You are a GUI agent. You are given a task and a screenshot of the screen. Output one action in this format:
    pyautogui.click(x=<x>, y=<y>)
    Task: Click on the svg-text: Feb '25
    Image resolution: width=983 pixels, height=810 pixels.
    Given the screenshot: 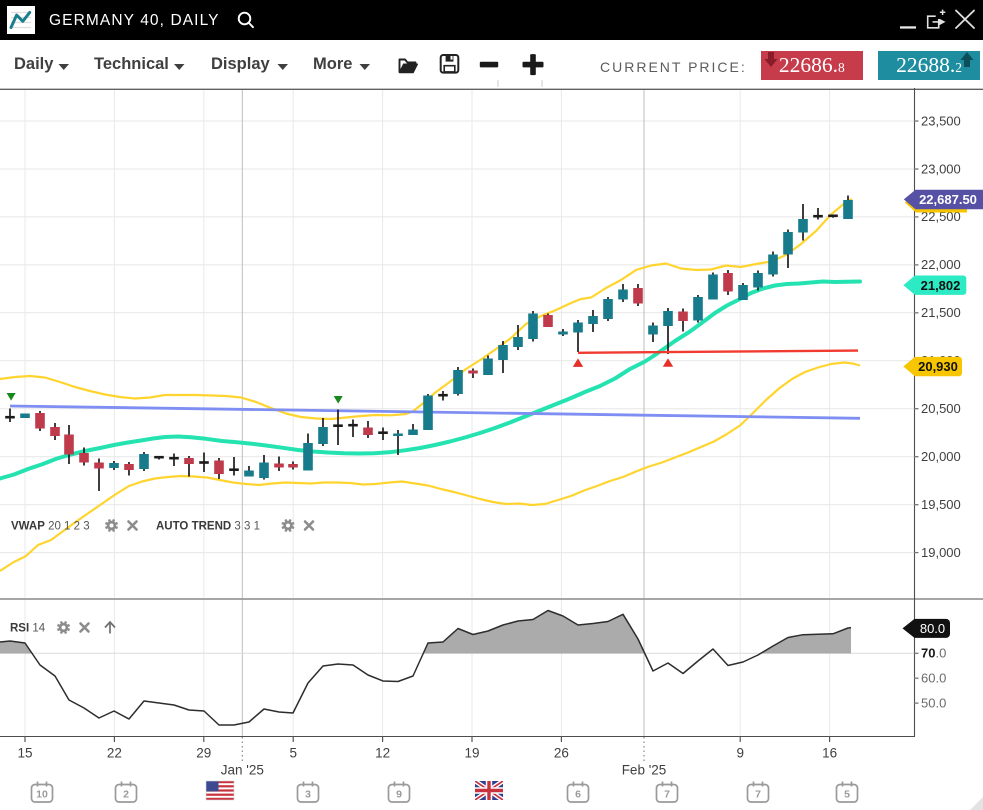 What is the action you would take?
    pyautogui.click(x=644, y=770)
    